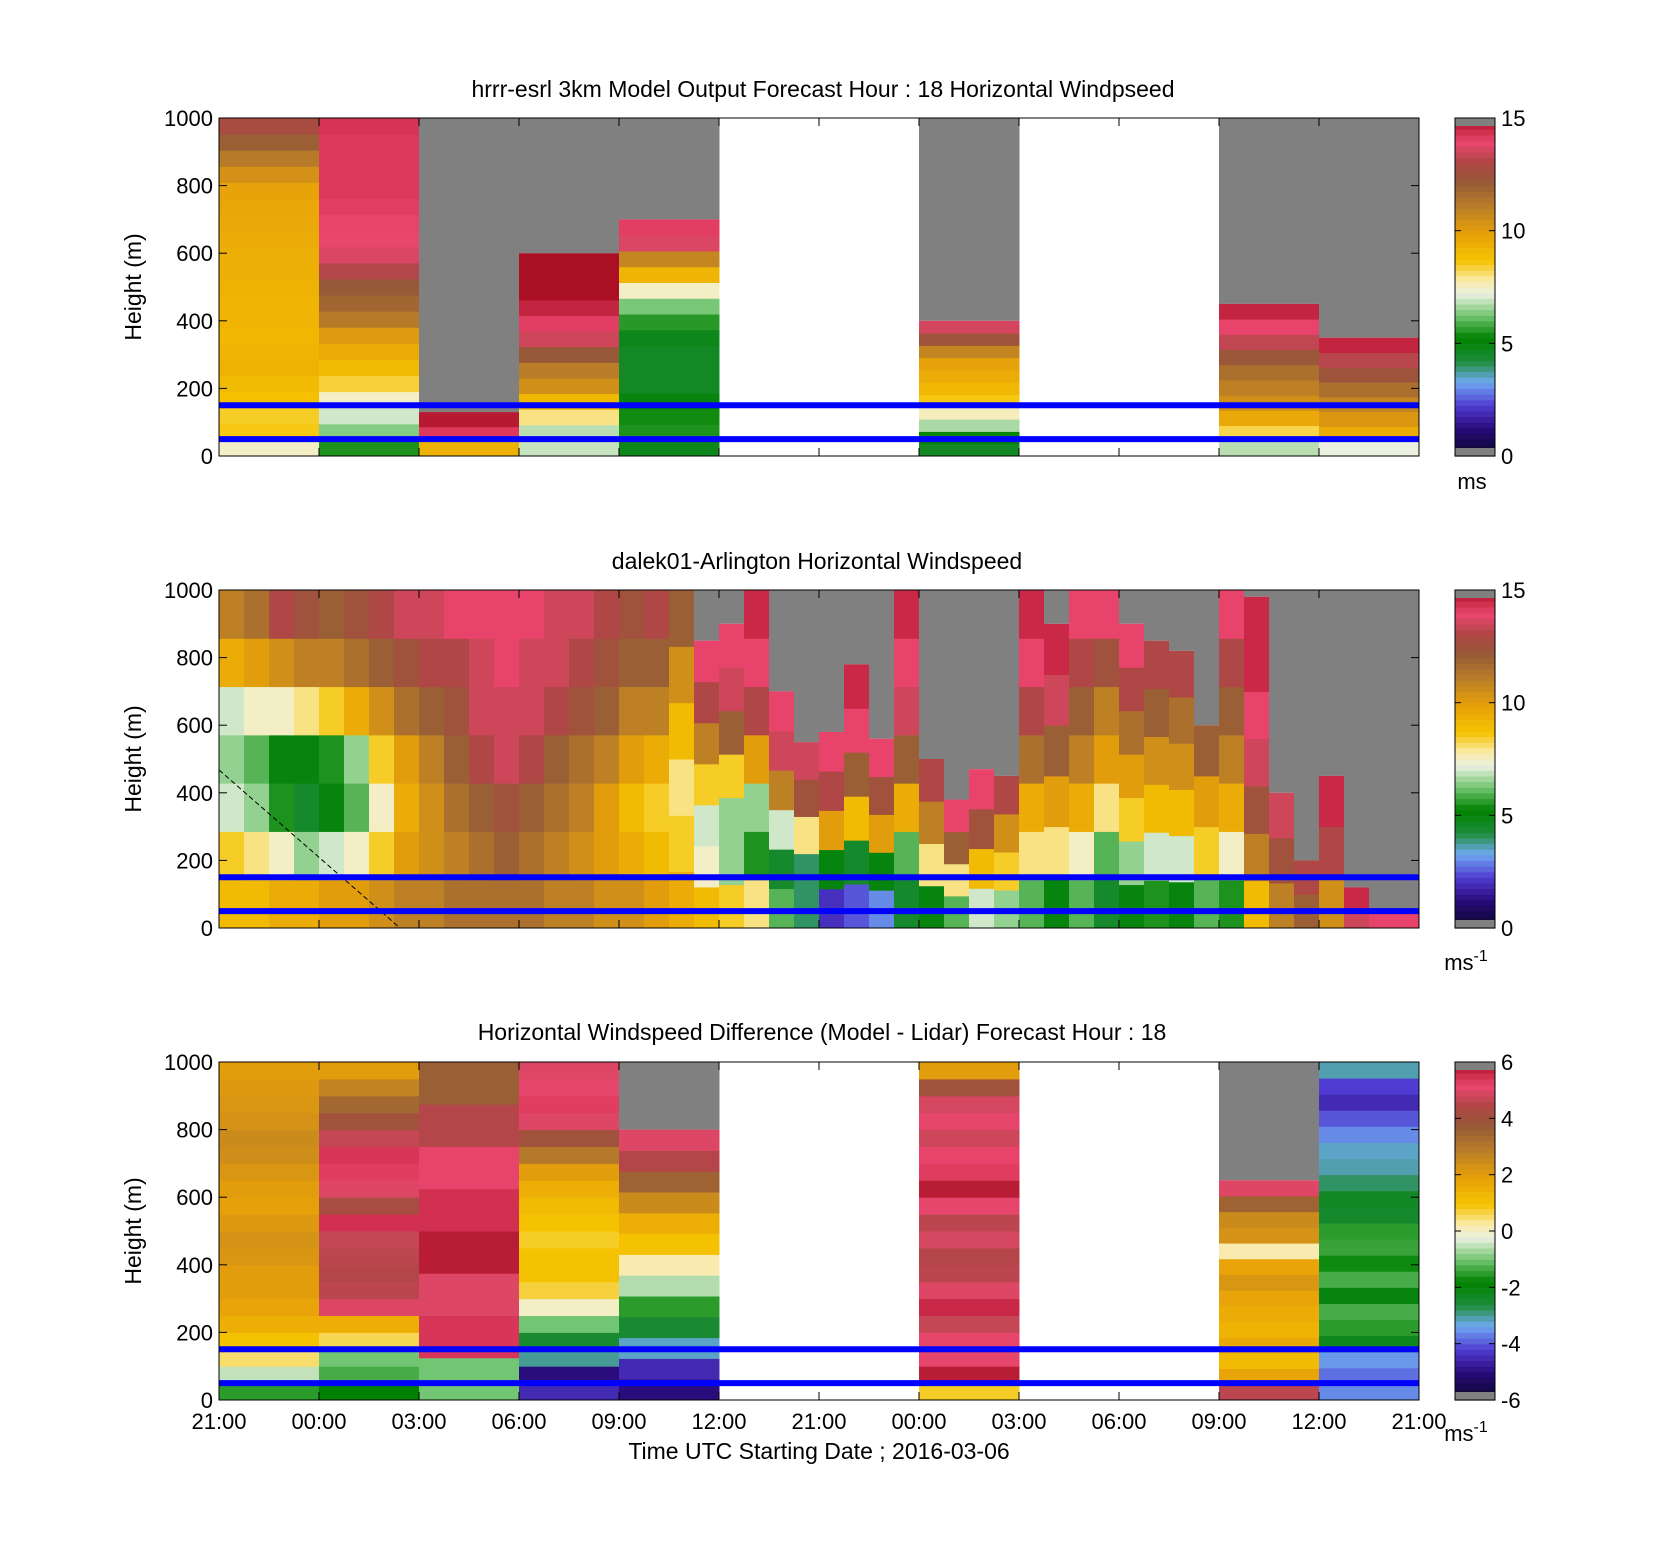  I want to click on colorbar-unit-exp-lidar: -1, so click(1481, 956).